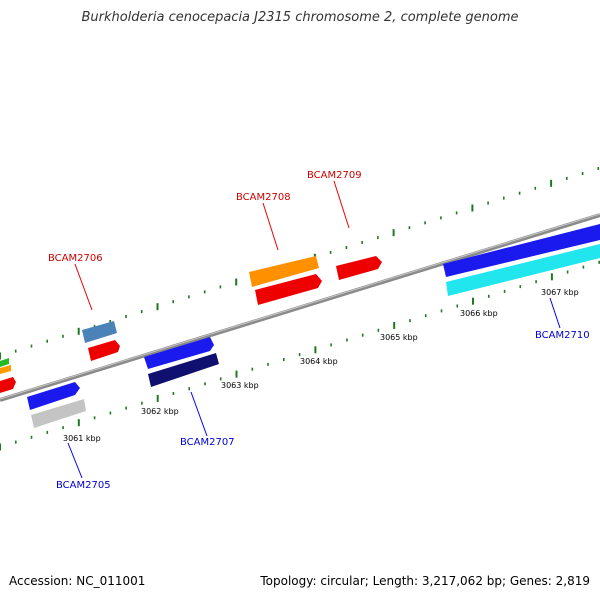 This screenshot has width=600, height=600. I want to click on gene-label-forward: BCAM2706, so click(75, 258).